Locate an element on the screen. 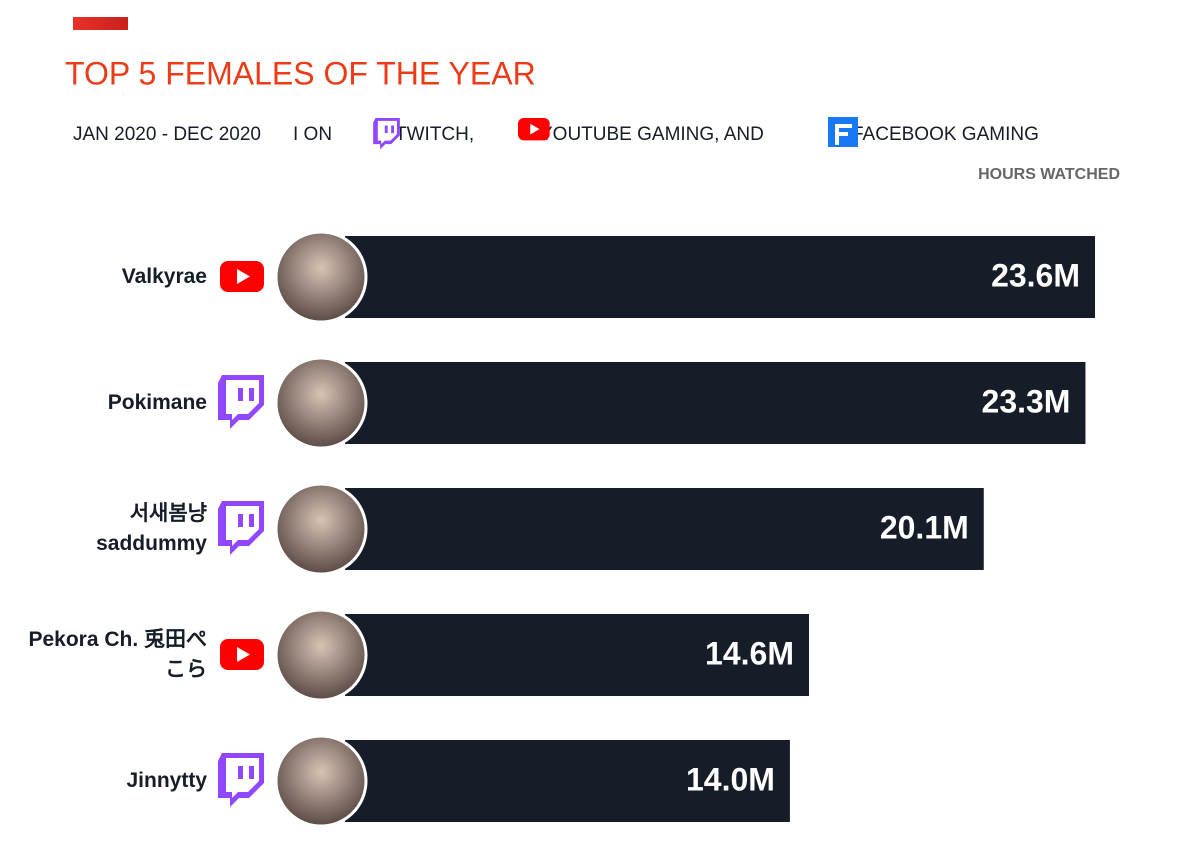  value-label: 23.3M is located at coordinates (1026, 401).